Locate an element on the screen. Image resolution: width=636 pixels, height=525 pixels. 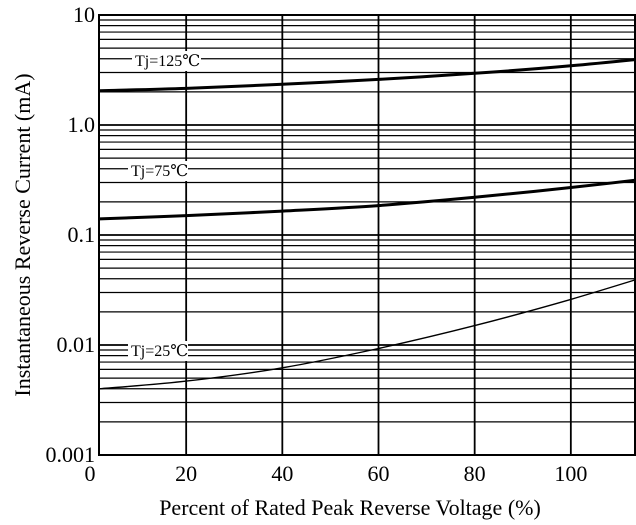
y-tick-label: 0.1 is located at coordinates (82, 234).